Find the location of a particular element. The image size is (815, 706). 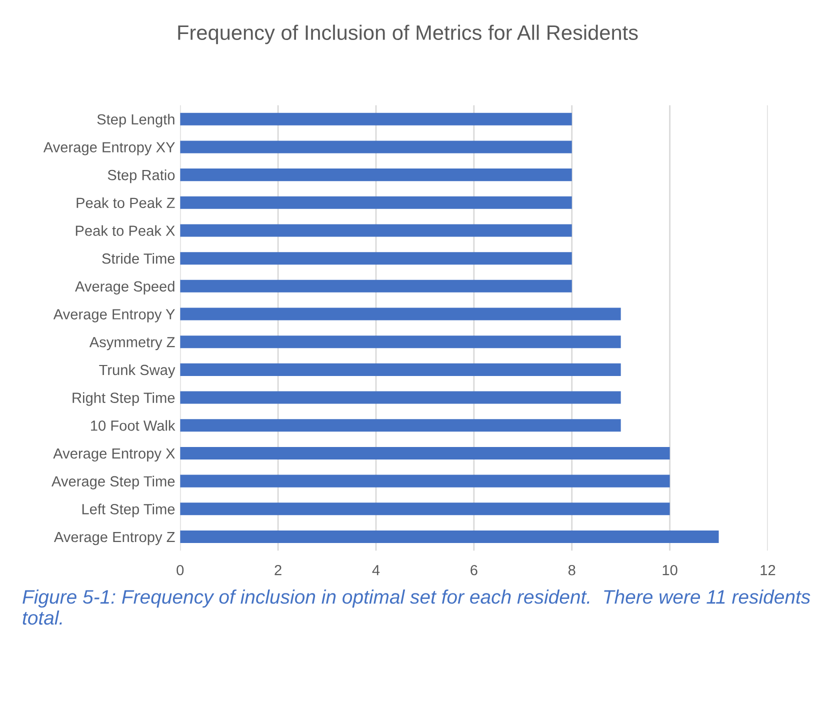

x-tick-label: 12 is located at coordinates (768, 570).